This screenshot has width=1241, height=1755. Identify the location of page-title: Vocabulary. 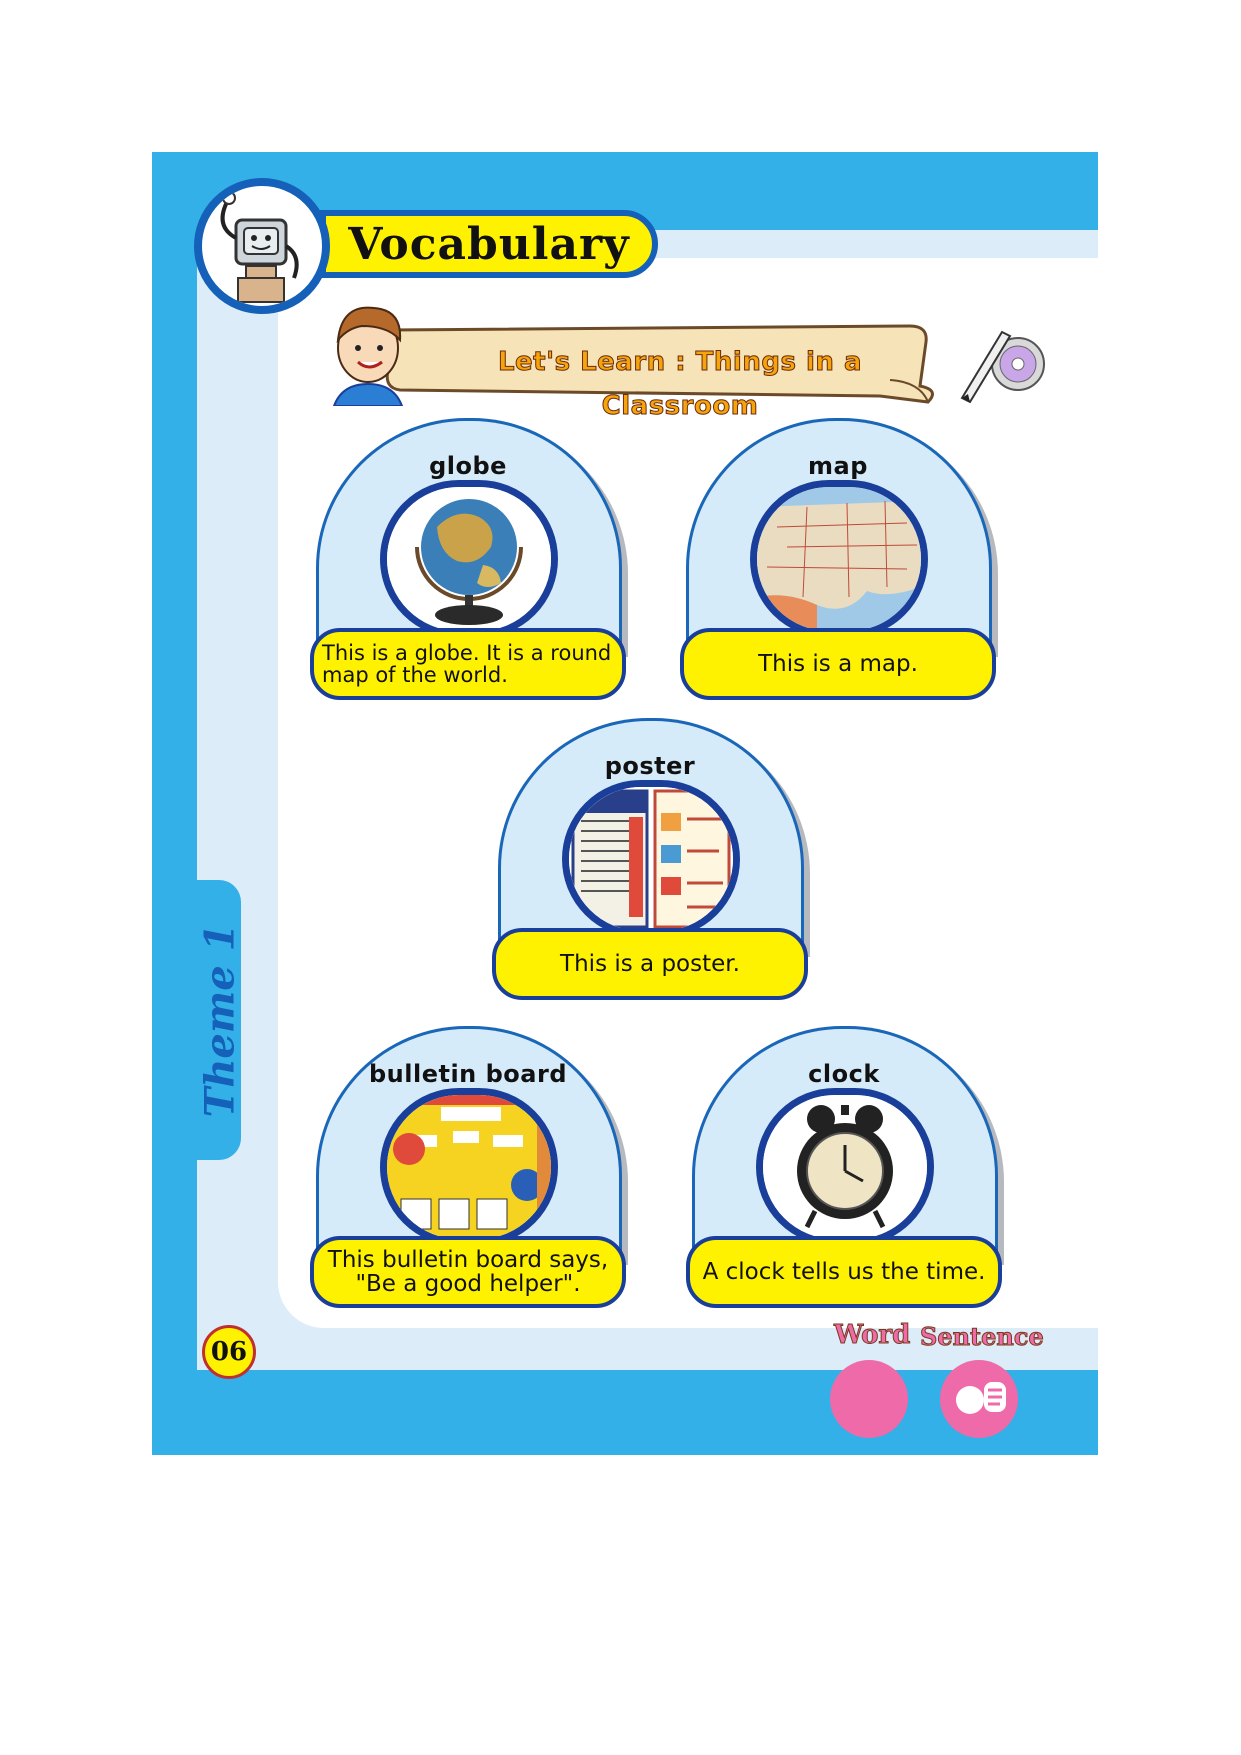
(489, 244).